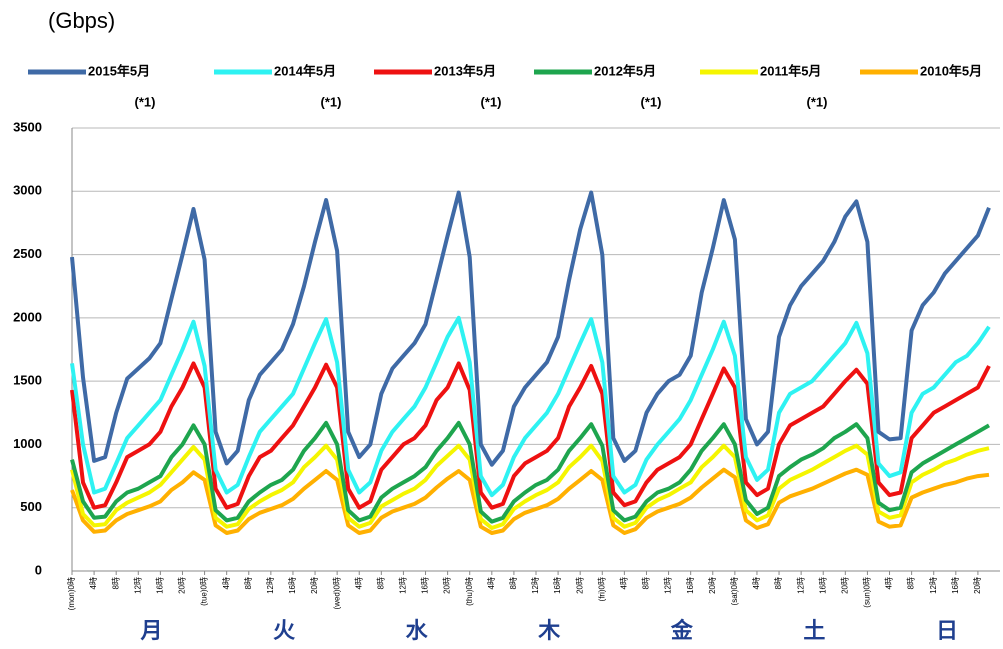 This screenshot has width=1003, height=649. What do you see at coordinates (27, 380) in the screenshot?
I see `y-tick-label: 1500` at bounding box center [27, 380].